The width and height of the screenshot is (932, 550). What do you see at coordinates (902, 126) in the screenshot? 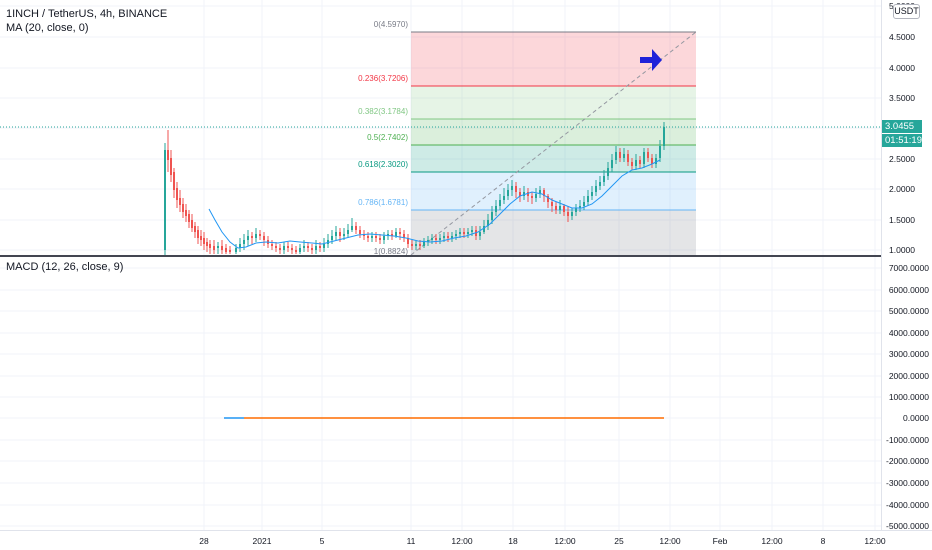
I see `current-price-label: 3.0455` at bounding box center [902, 126].